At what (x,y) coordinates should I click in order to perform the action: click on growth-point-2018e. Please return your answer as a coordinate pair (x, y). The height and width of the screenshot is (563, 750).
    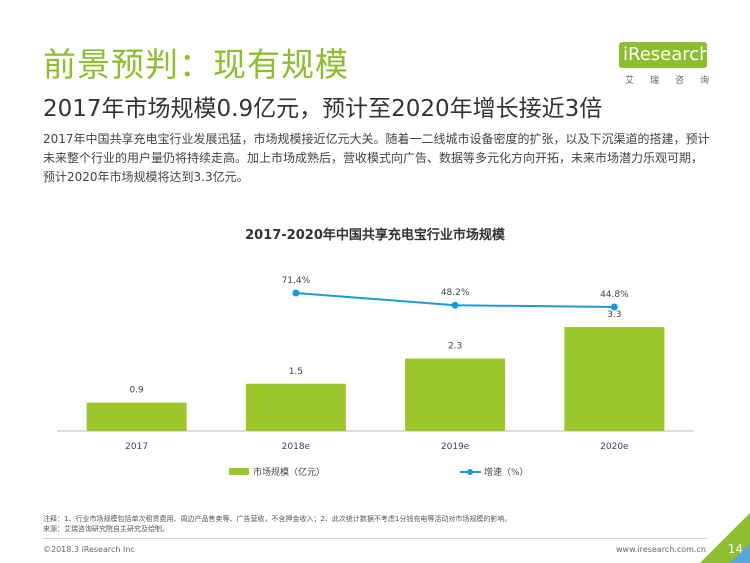
    Looking at the image, I should click on (296, 293).